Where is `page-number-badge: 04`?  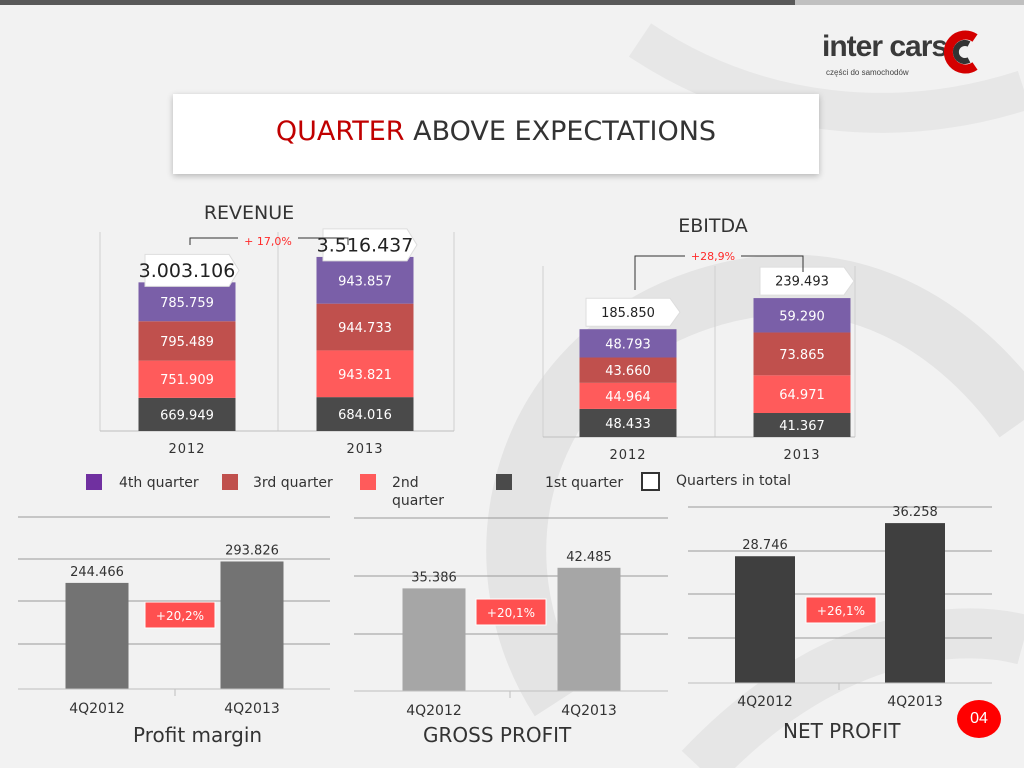
page-number-badge: 04 is located at coordinates (979, 719).